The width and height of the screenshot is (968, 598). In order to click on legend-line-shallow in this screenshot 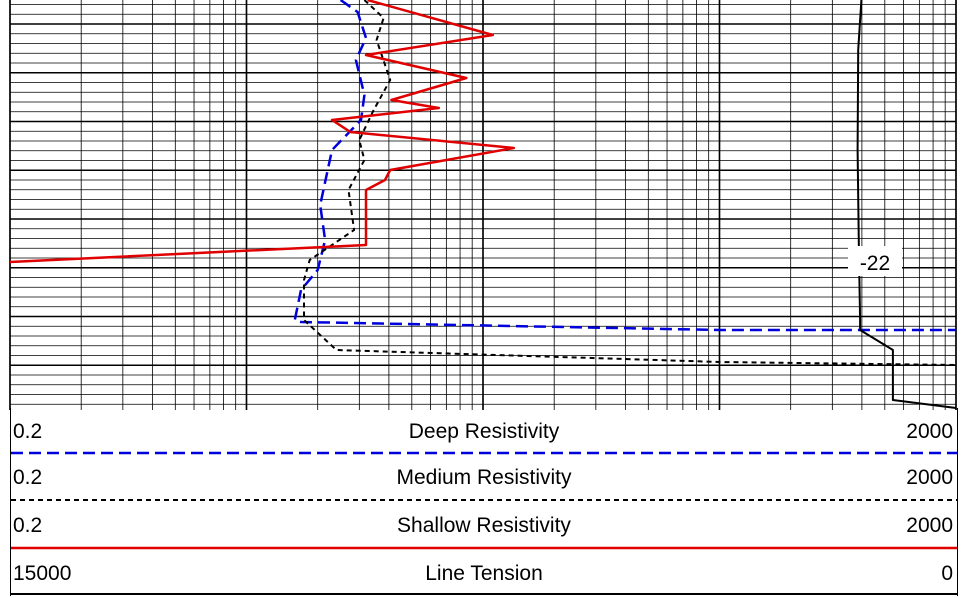, I will do `click(484, 548)`.